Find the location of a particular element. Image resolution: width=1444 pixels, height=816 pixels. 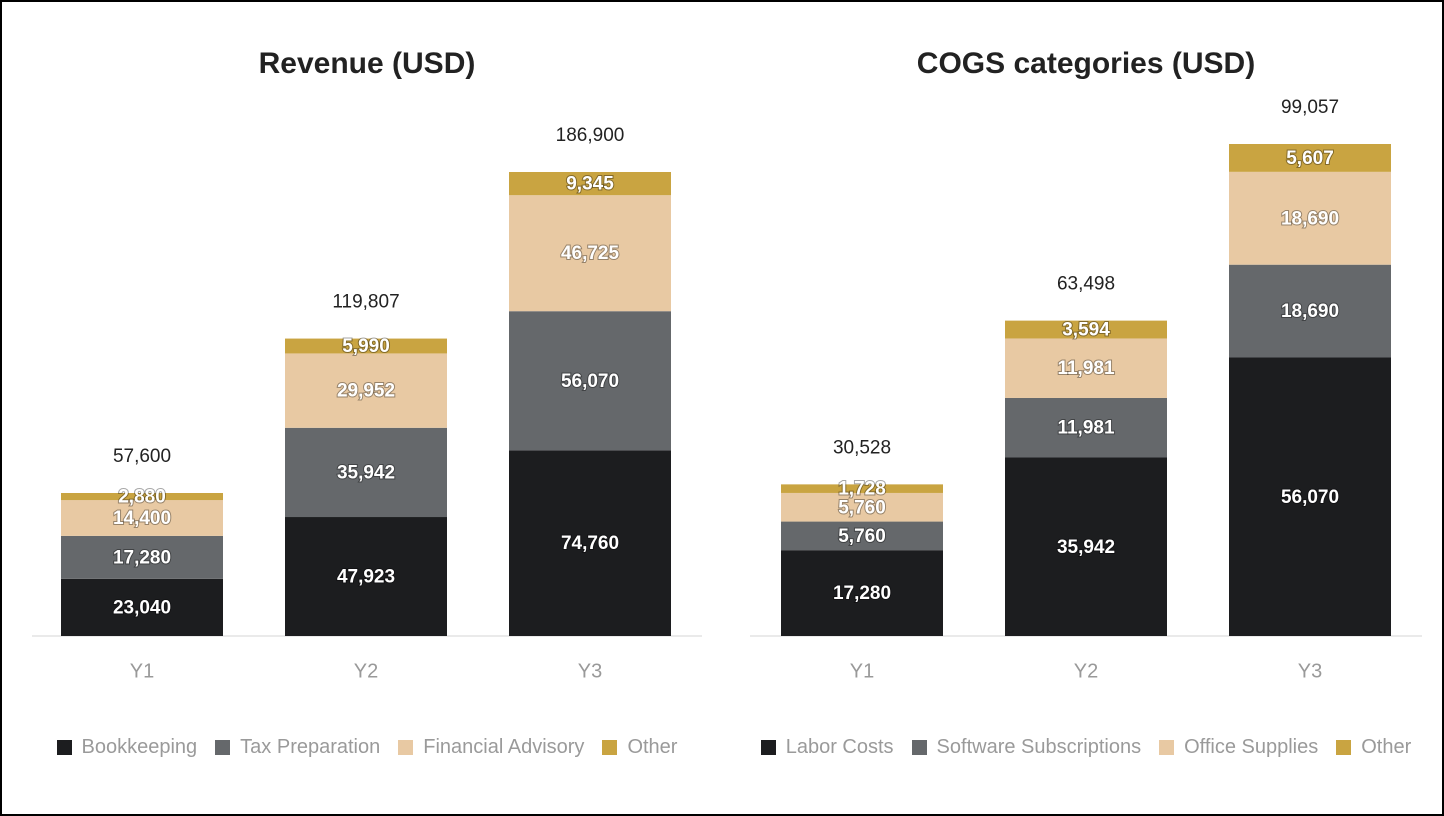

total-label: 186,900 is located at coordinates (590, 135).